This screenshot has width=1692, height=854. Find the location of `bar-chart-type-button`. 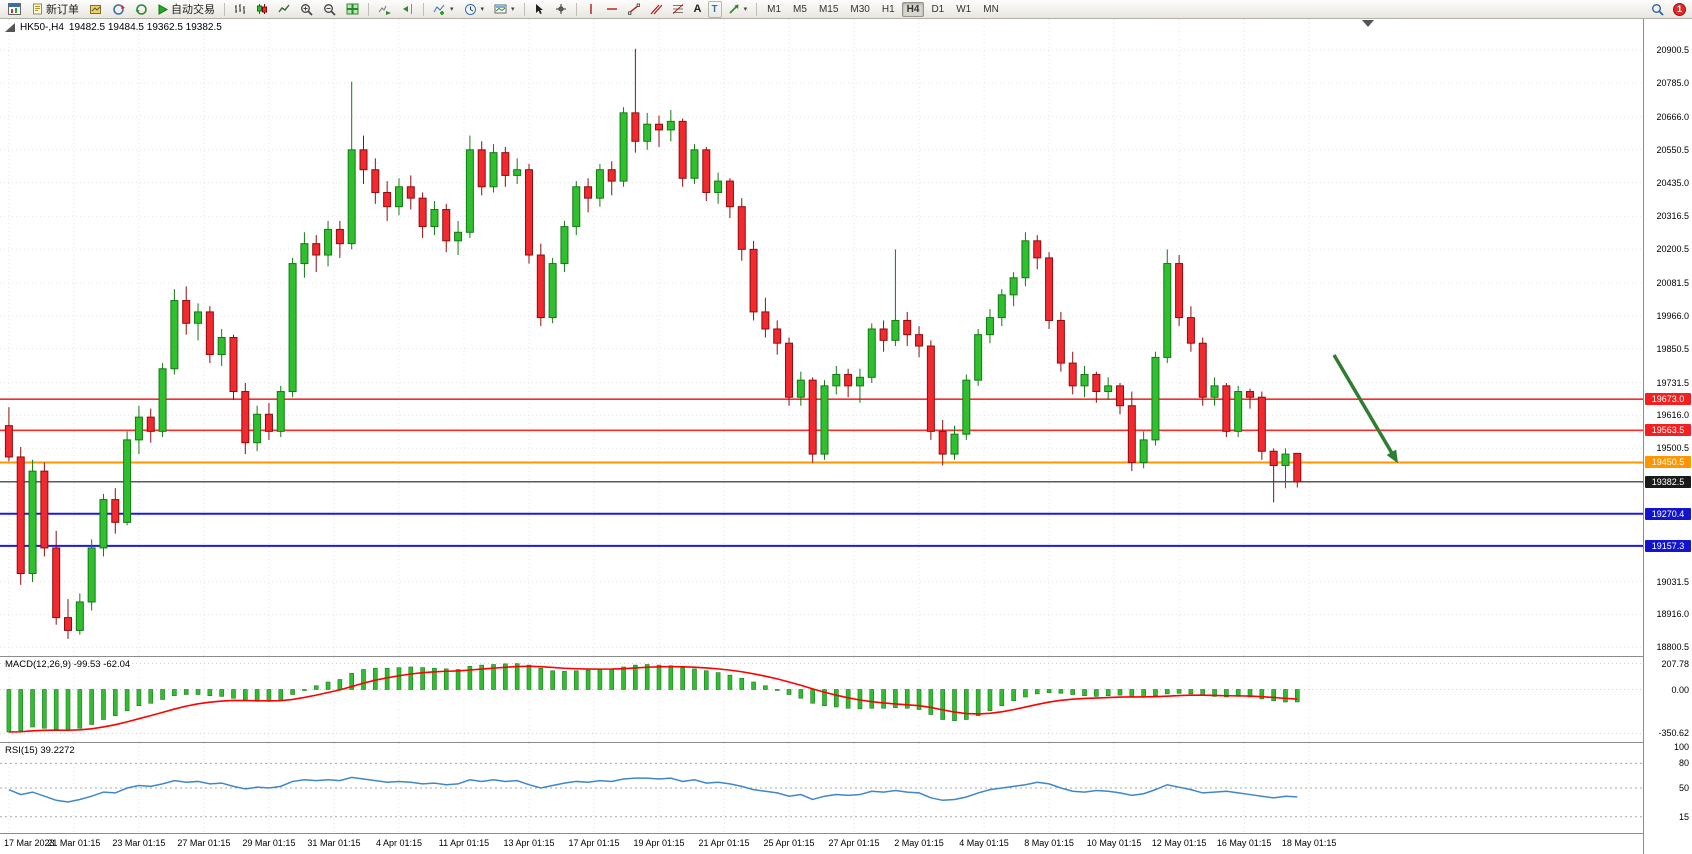

bar-chart-type-button is located at coordinates (240, 9).